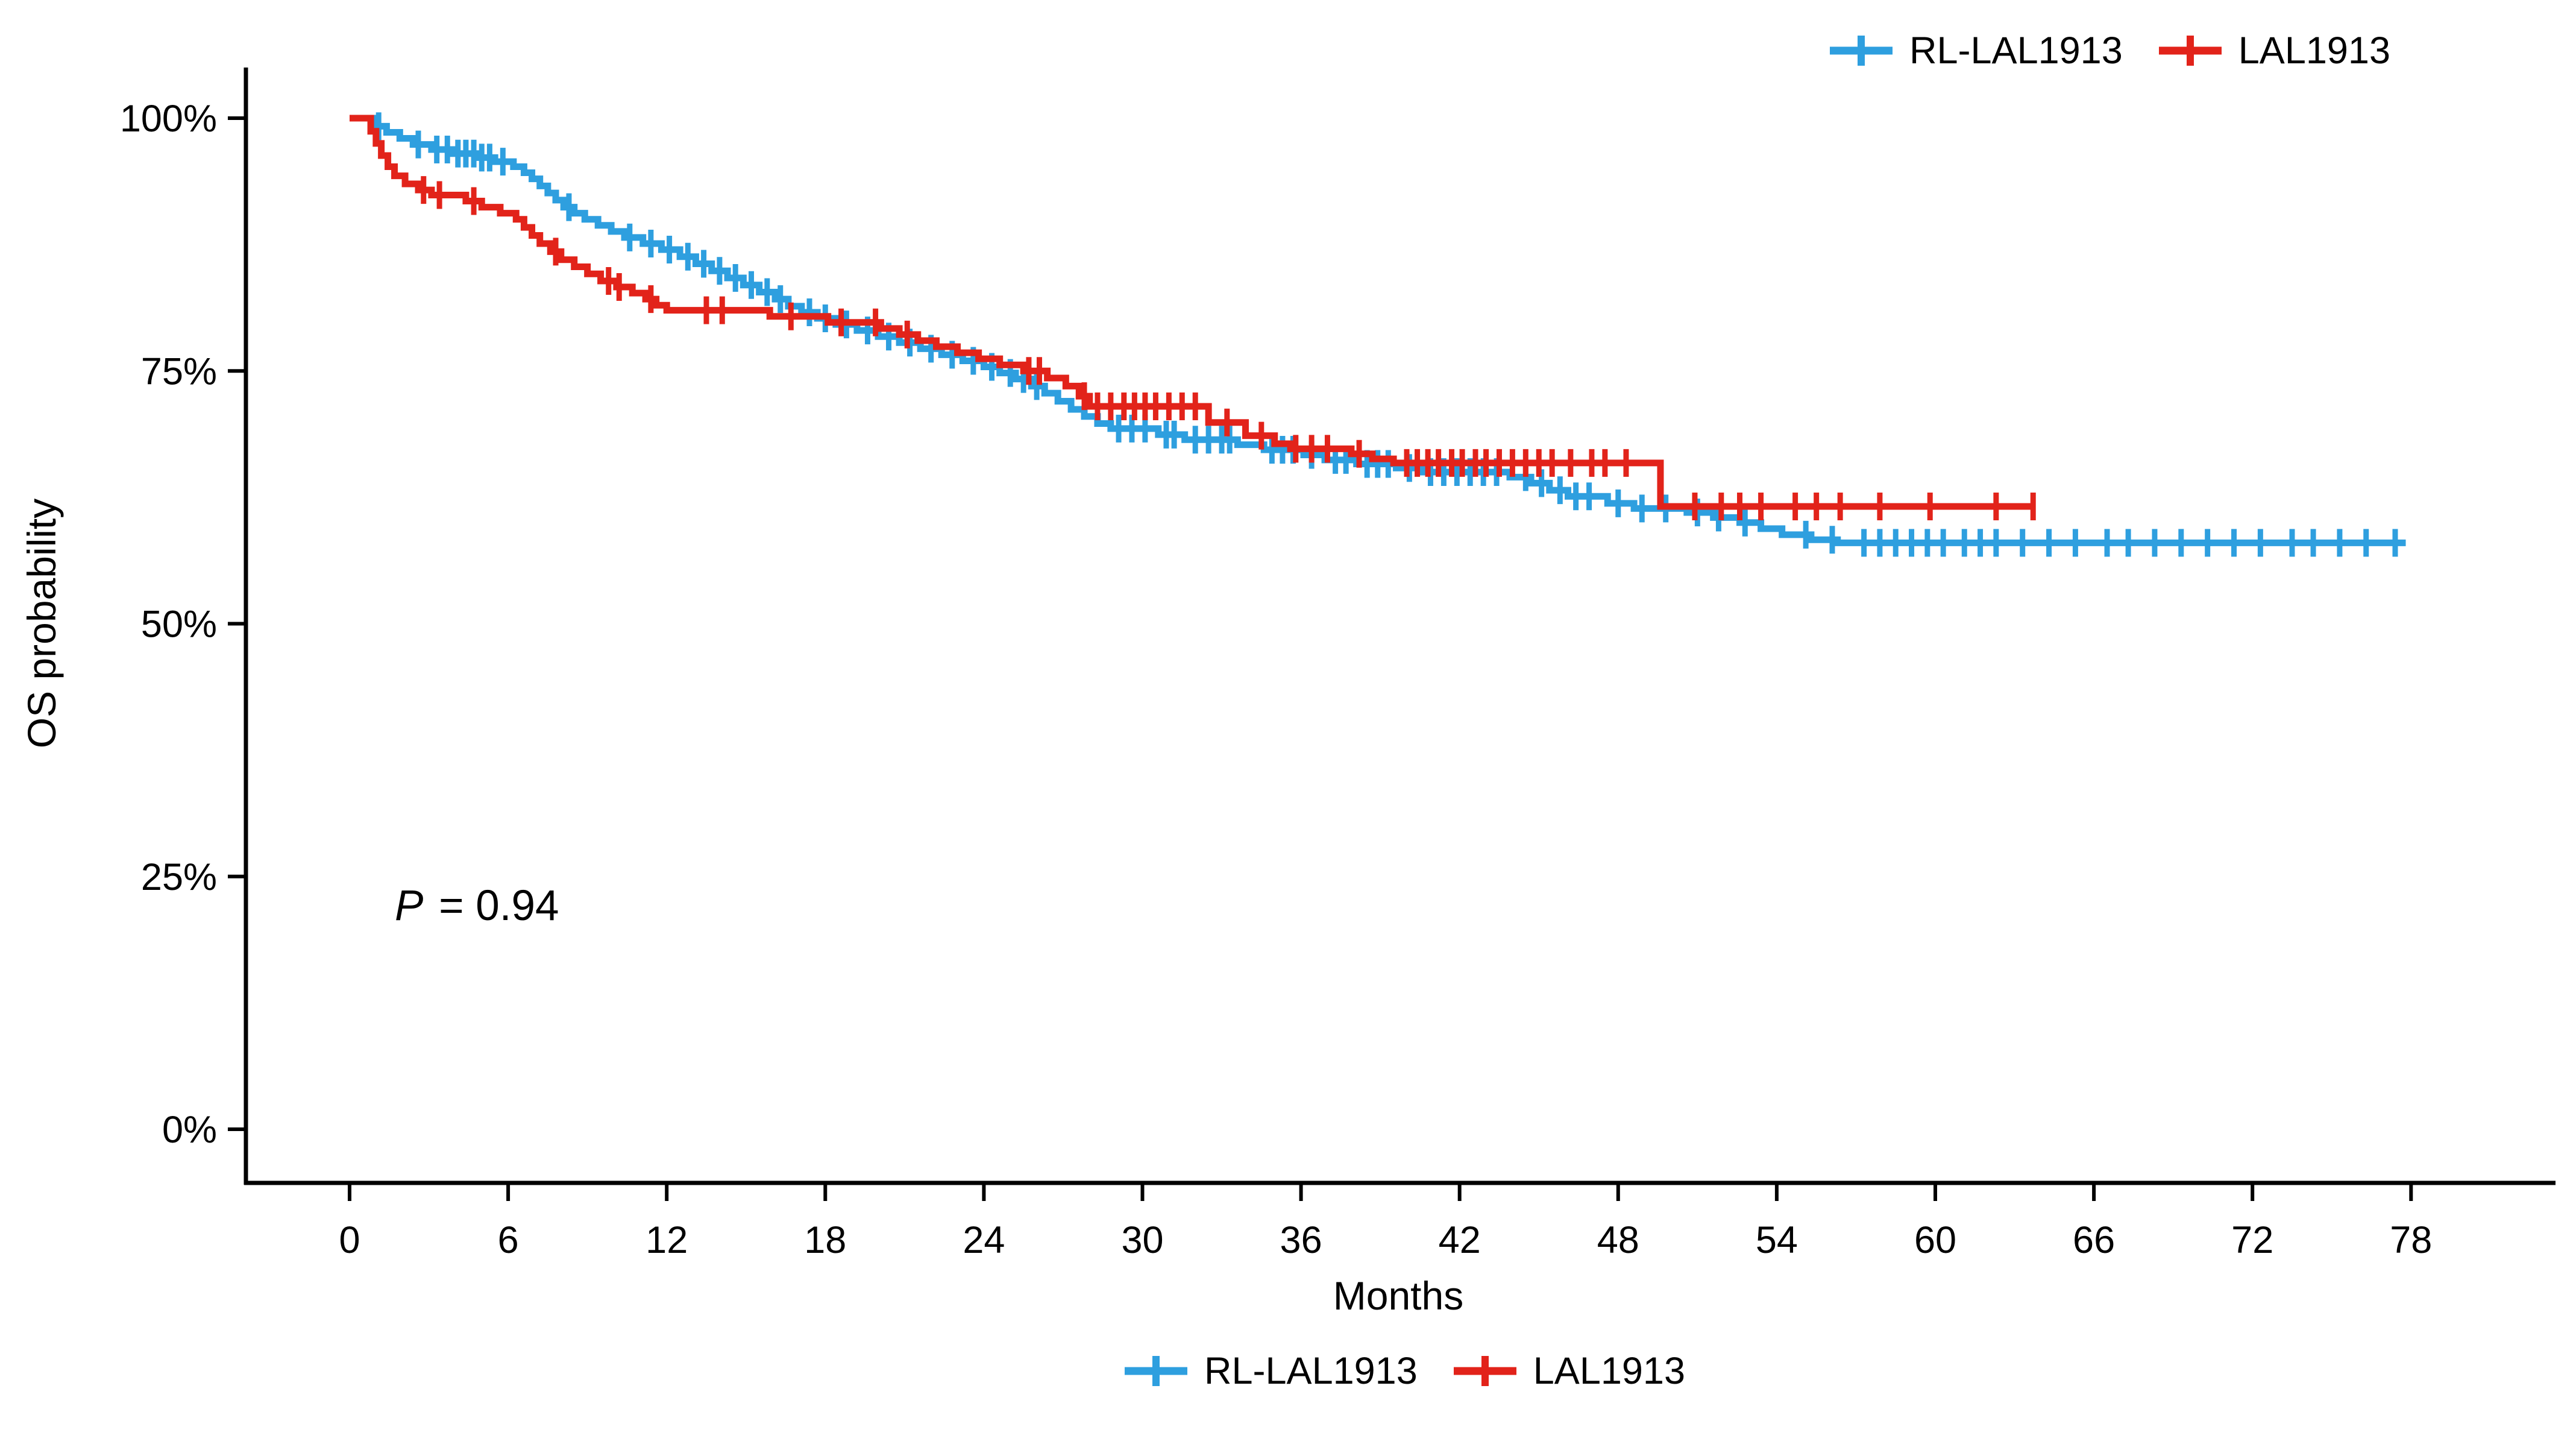 This screenshot has height=1450, width=2576. I want to click on y-tick-label: 75%, so click(179, 371).